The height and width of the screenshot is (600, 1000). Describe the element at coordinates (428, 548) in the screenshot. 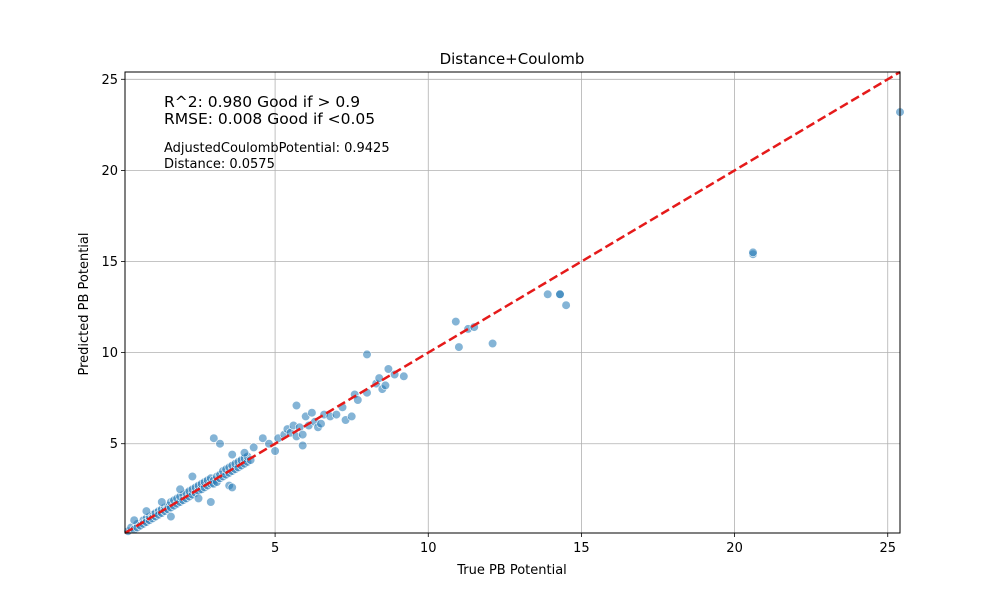

I see `x-tick-label: 10` at that location.